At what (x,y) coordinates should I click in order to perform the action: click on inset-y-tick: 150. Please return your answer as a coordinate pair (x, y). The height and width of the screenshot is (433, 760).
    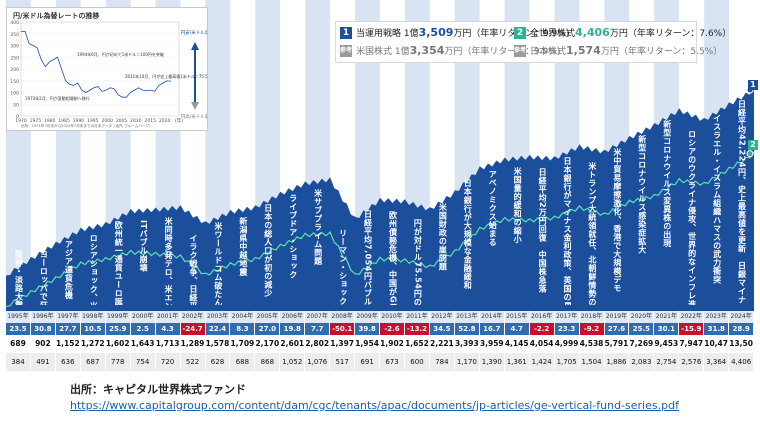
    Looking at the image, I should click on (14, 82).